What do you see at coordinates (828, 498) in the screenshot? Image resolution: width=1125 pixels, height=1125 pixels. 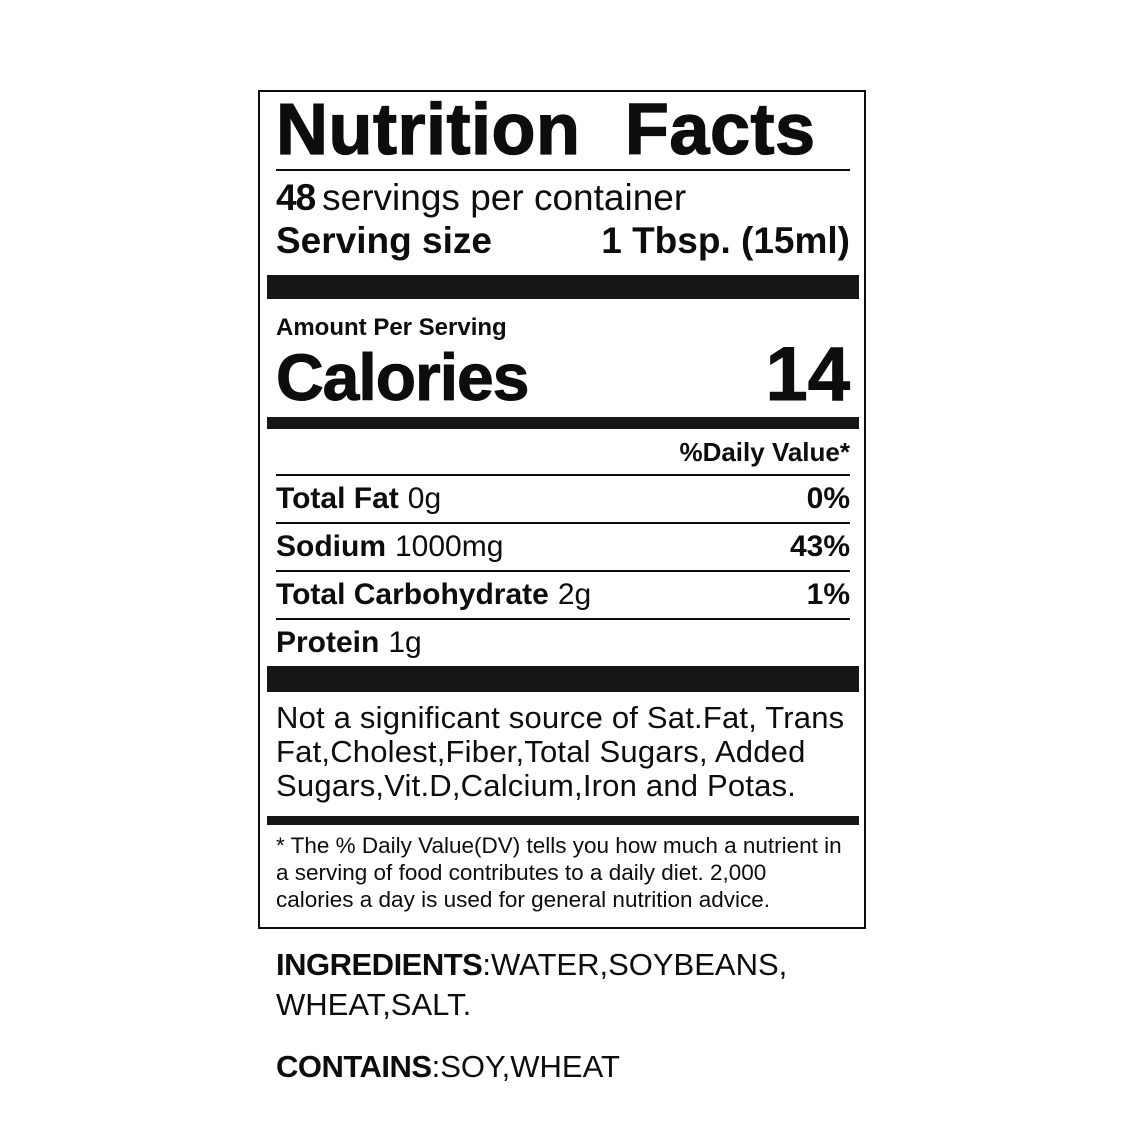 I see `nutrient-dv: 0%` at bounding box center [828, 498].